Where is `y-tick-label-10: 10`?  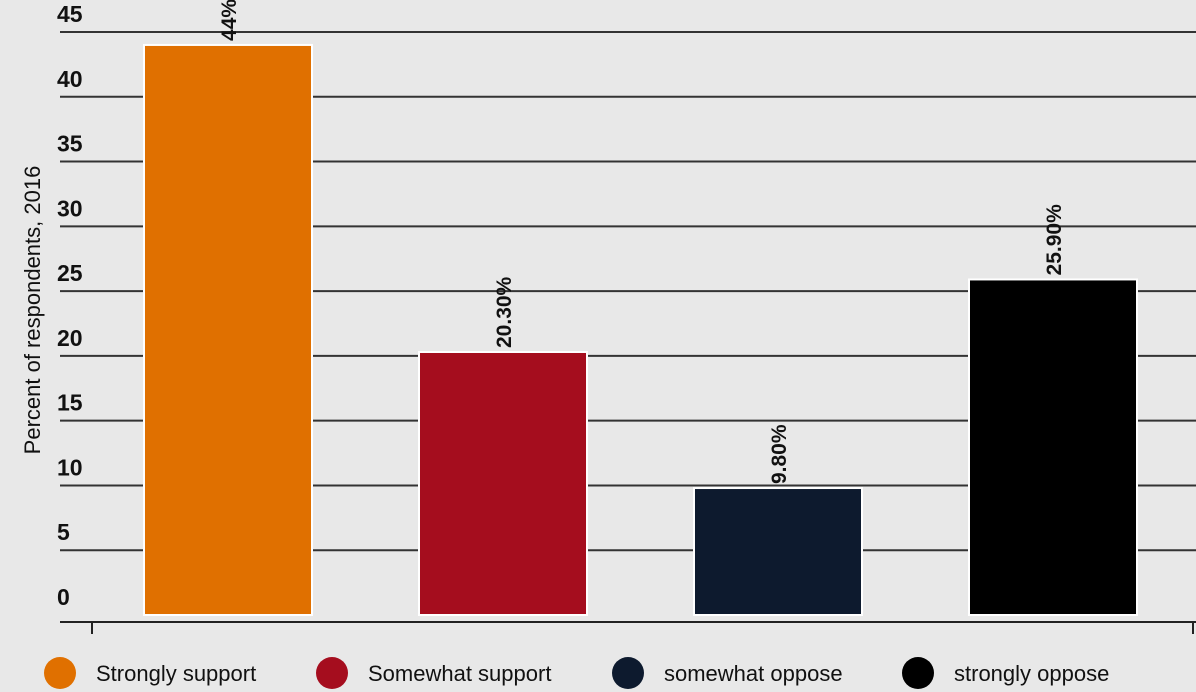
y-tick-label-10: 10 is located at coordinates (70, 467).